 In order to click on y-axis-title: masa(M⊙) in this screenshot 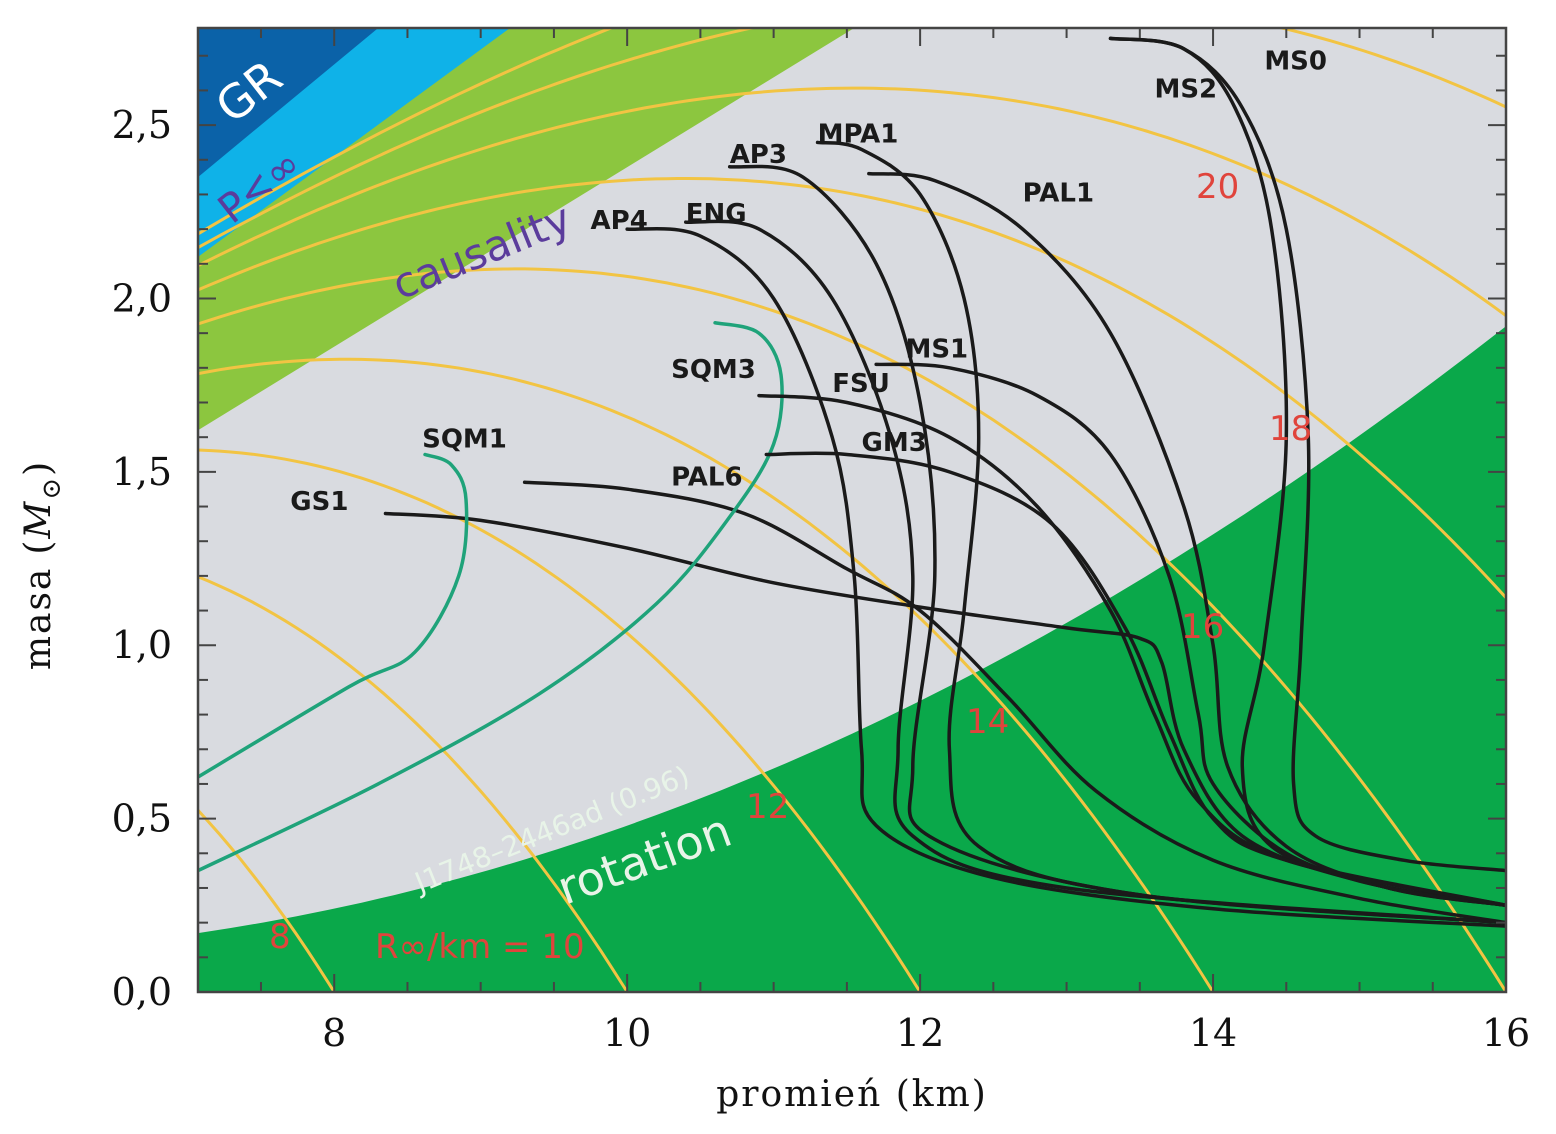, I will do `click(42, 565)`.